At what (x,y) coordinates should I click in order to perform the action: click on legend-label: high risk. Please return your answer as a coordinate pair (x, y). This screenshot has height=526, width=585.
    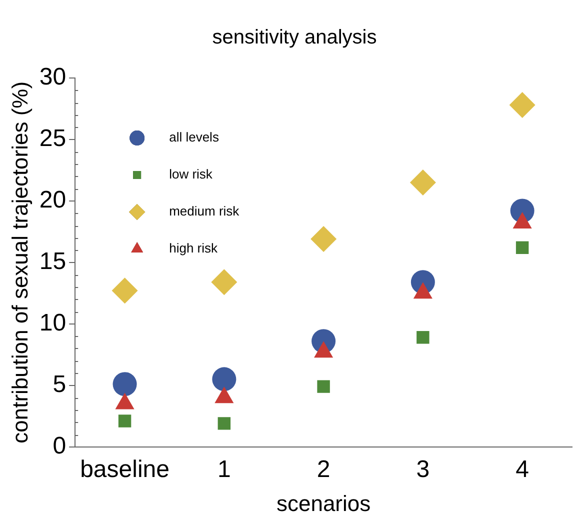
    Looking at the image, I should click on (193, 248).